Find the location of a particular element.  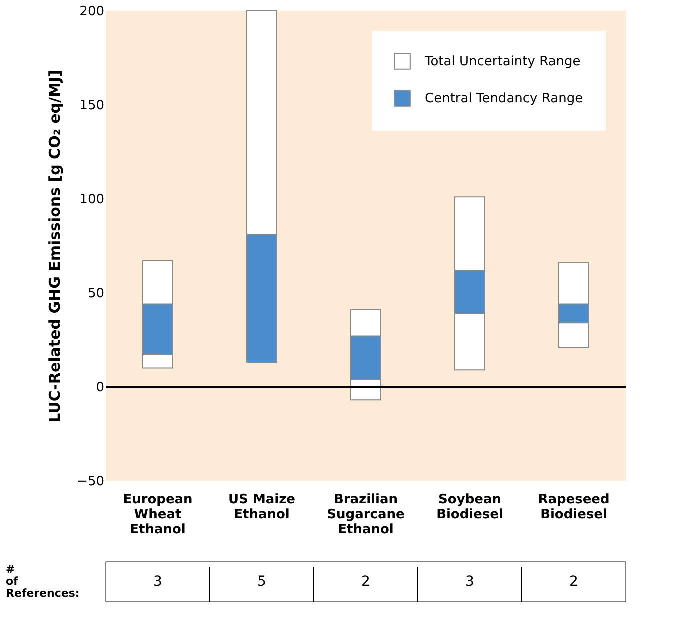

y-tick-label: 0 is located at coordinates (100, 388).